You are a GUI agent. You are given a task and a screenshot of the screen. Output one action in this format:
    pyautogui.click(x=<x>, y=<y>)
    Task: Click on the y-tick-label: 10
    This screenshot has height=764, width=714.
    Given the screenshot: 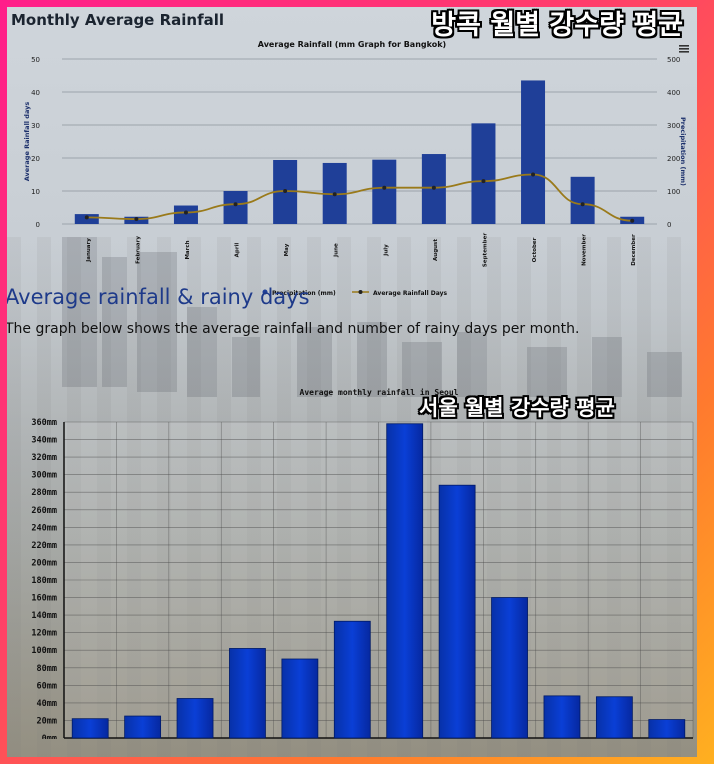 What is the action you would take?
    pyautogui.click(x=35, y=192)
    